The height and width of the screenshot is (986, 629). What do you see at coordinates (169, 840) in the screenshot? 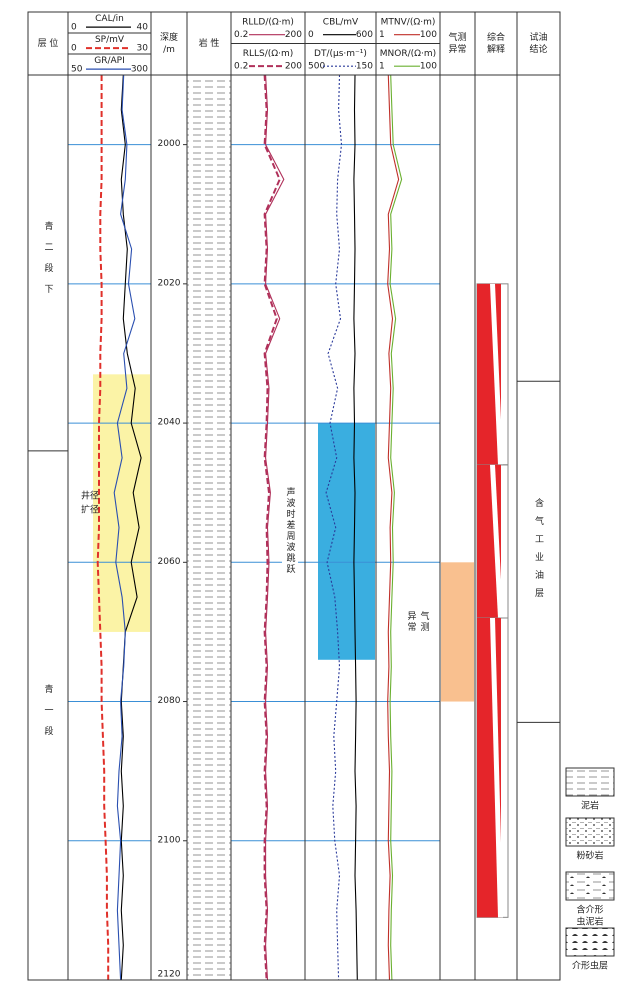
I see `depth-tick-label: 2100` at bounding box center [169, 840].